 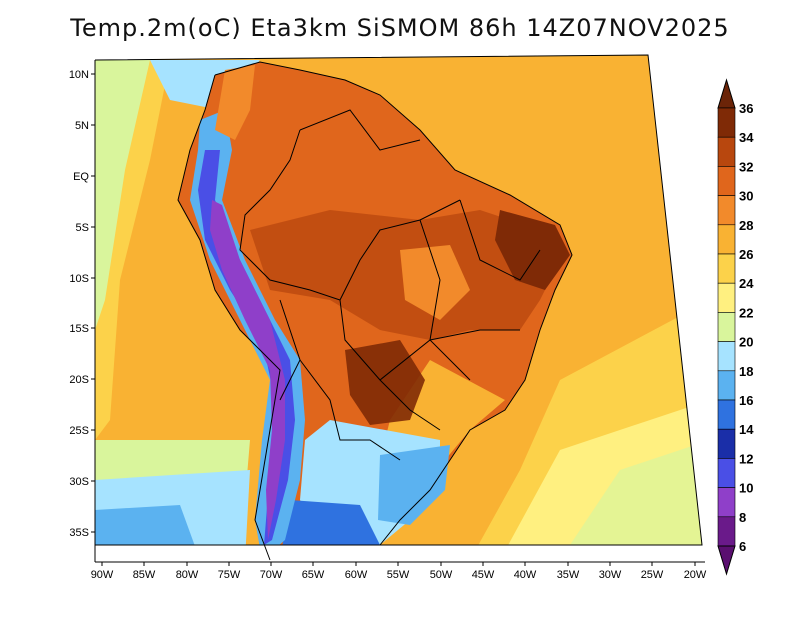 I want to click on lat-label: 10S, so click(x=79, y=279).